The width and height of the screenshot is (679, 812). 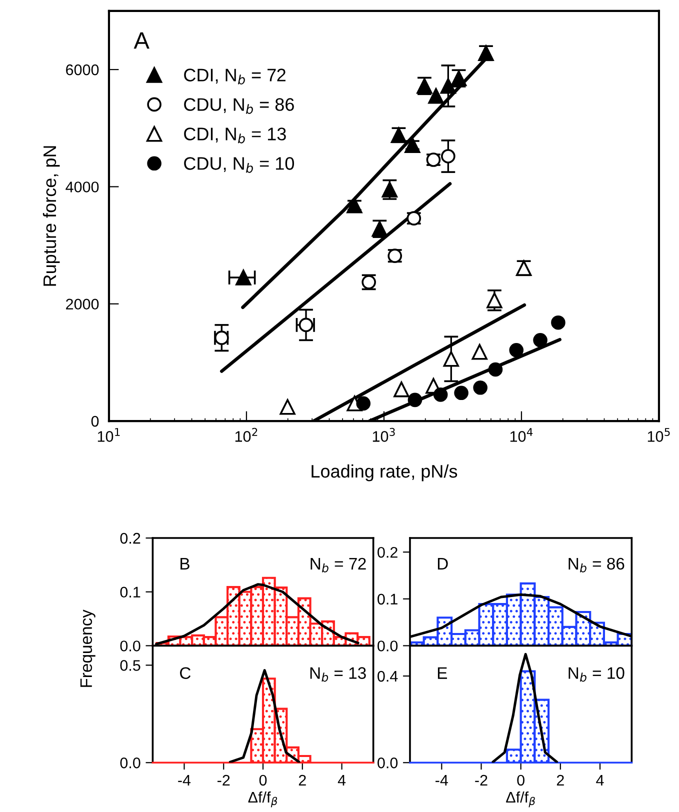 What do you see at coordinates (659, 435) in the screenshot?
I see `x-tick-label: 10$^{5}$` at bounding box center [659, 435].